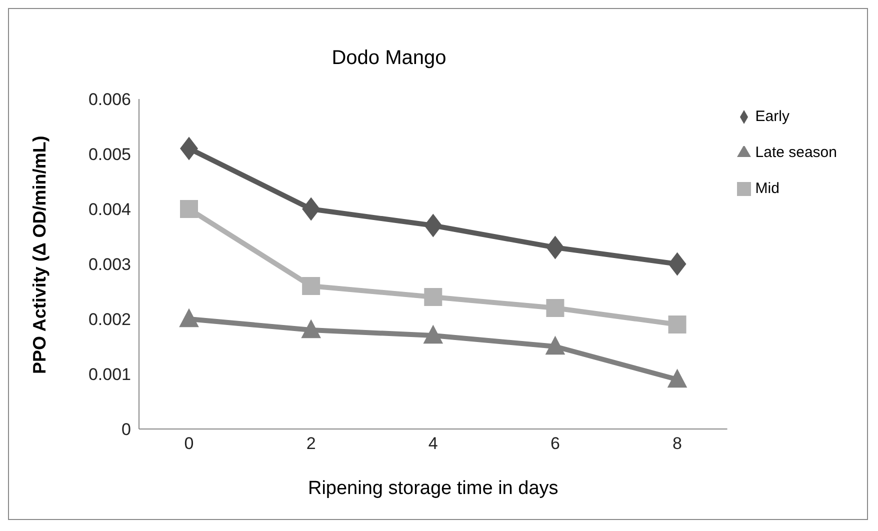 The width and height of the screenshot is (878, 531). I want to click on y-tick-label: 0.002, so click(109, 320).